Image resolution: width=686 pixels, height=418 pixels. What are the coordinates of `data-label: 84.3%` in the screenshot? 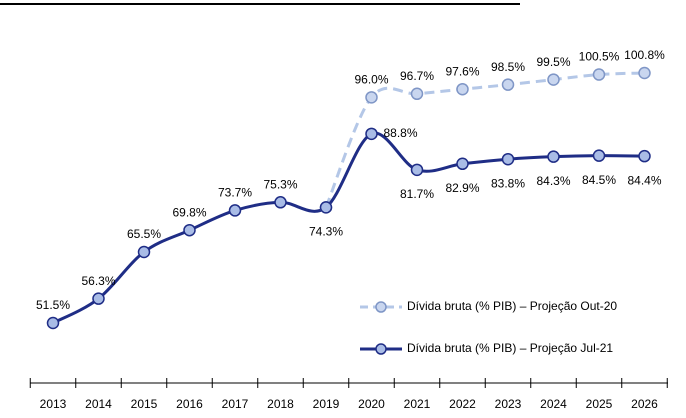 It's located at (553, 181).